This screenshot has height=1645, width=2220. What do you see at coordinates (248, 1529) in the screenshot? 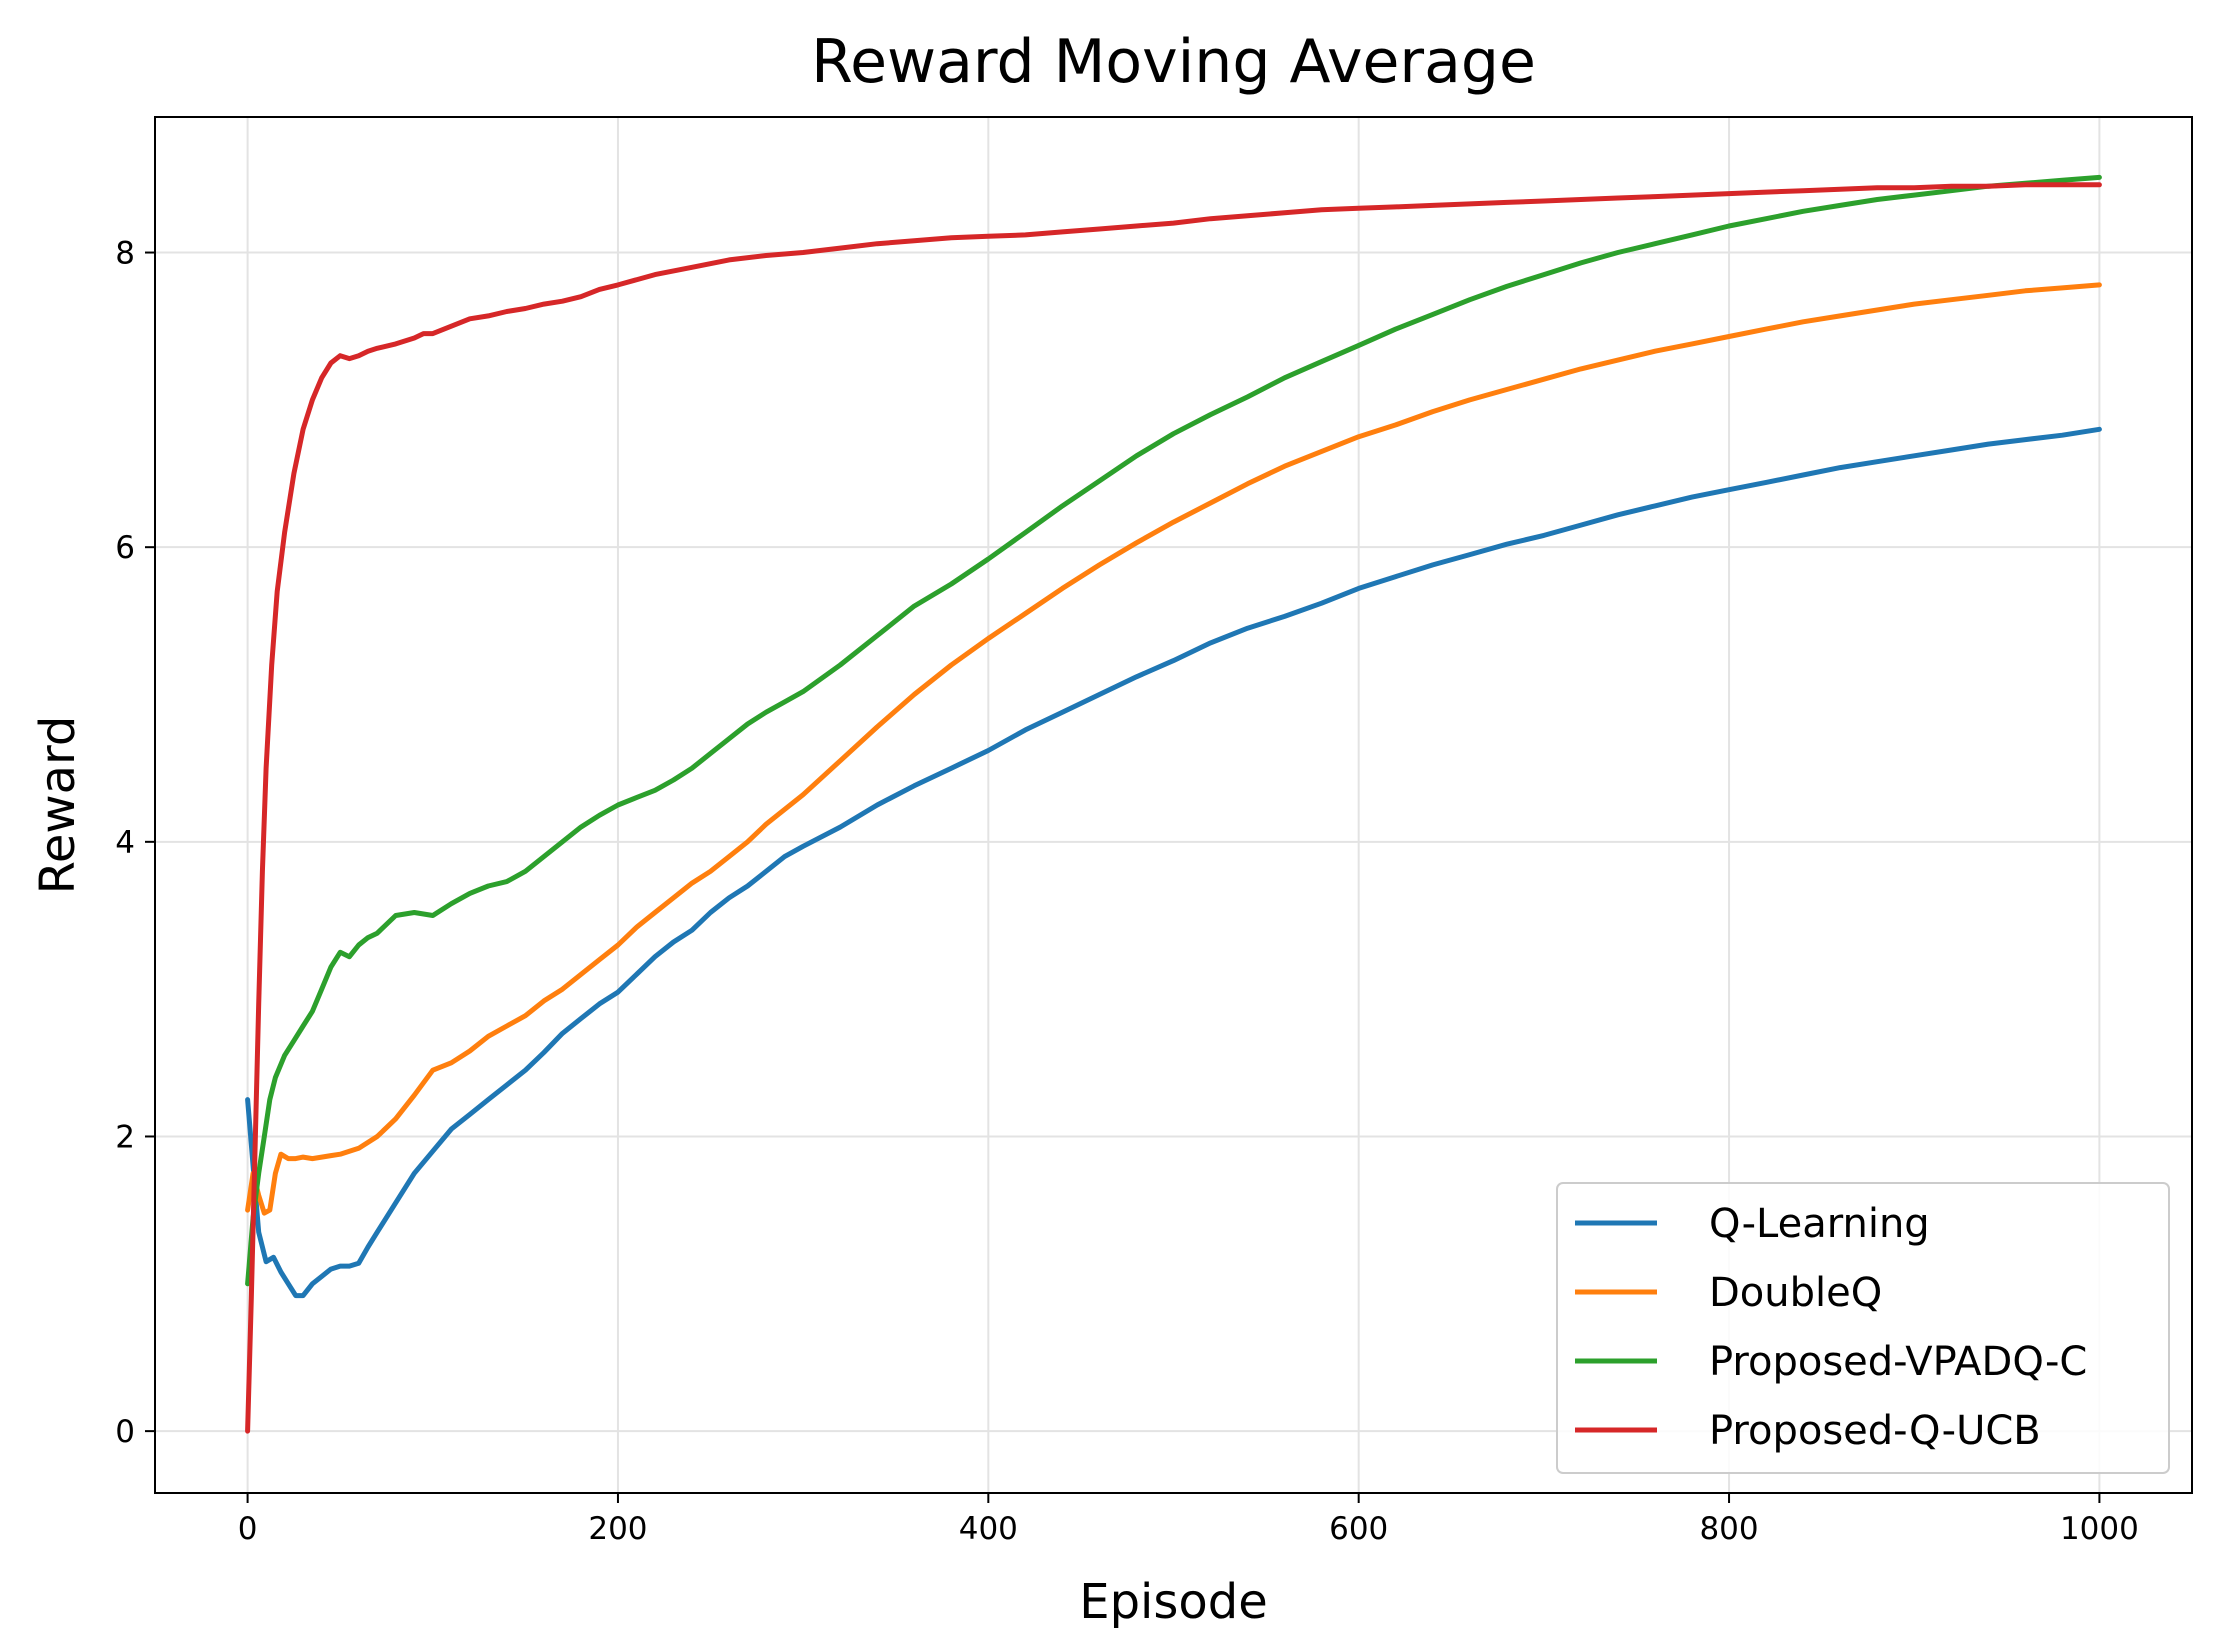
I see `x-tick-label: 0` at bounding box center [248, 1529].